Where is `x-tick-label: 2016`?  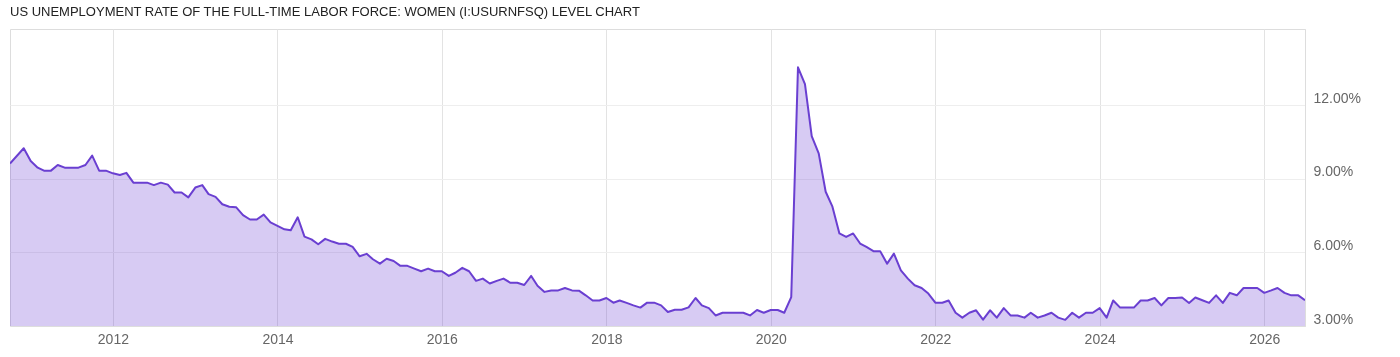 x-tick-label: 2016 is located at coordinates (442, 338).